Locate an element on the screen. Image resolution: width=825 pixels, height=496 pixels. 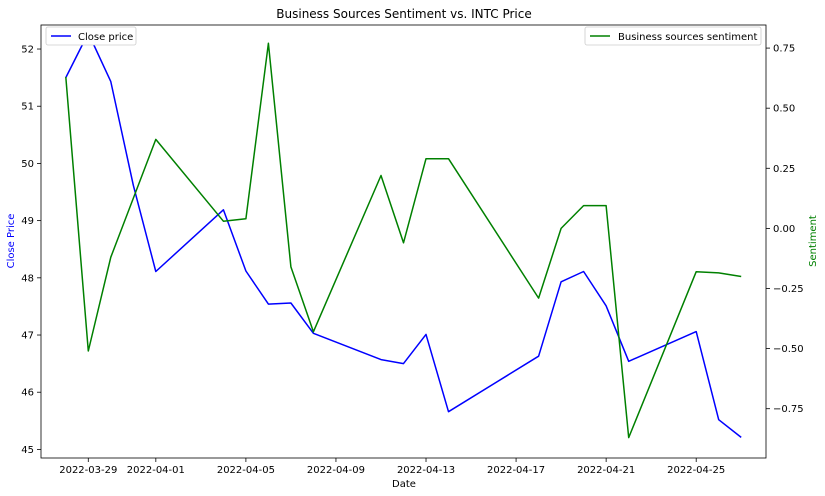
y-right-tick-label: 0.50 is located at coordinates (784, 109).